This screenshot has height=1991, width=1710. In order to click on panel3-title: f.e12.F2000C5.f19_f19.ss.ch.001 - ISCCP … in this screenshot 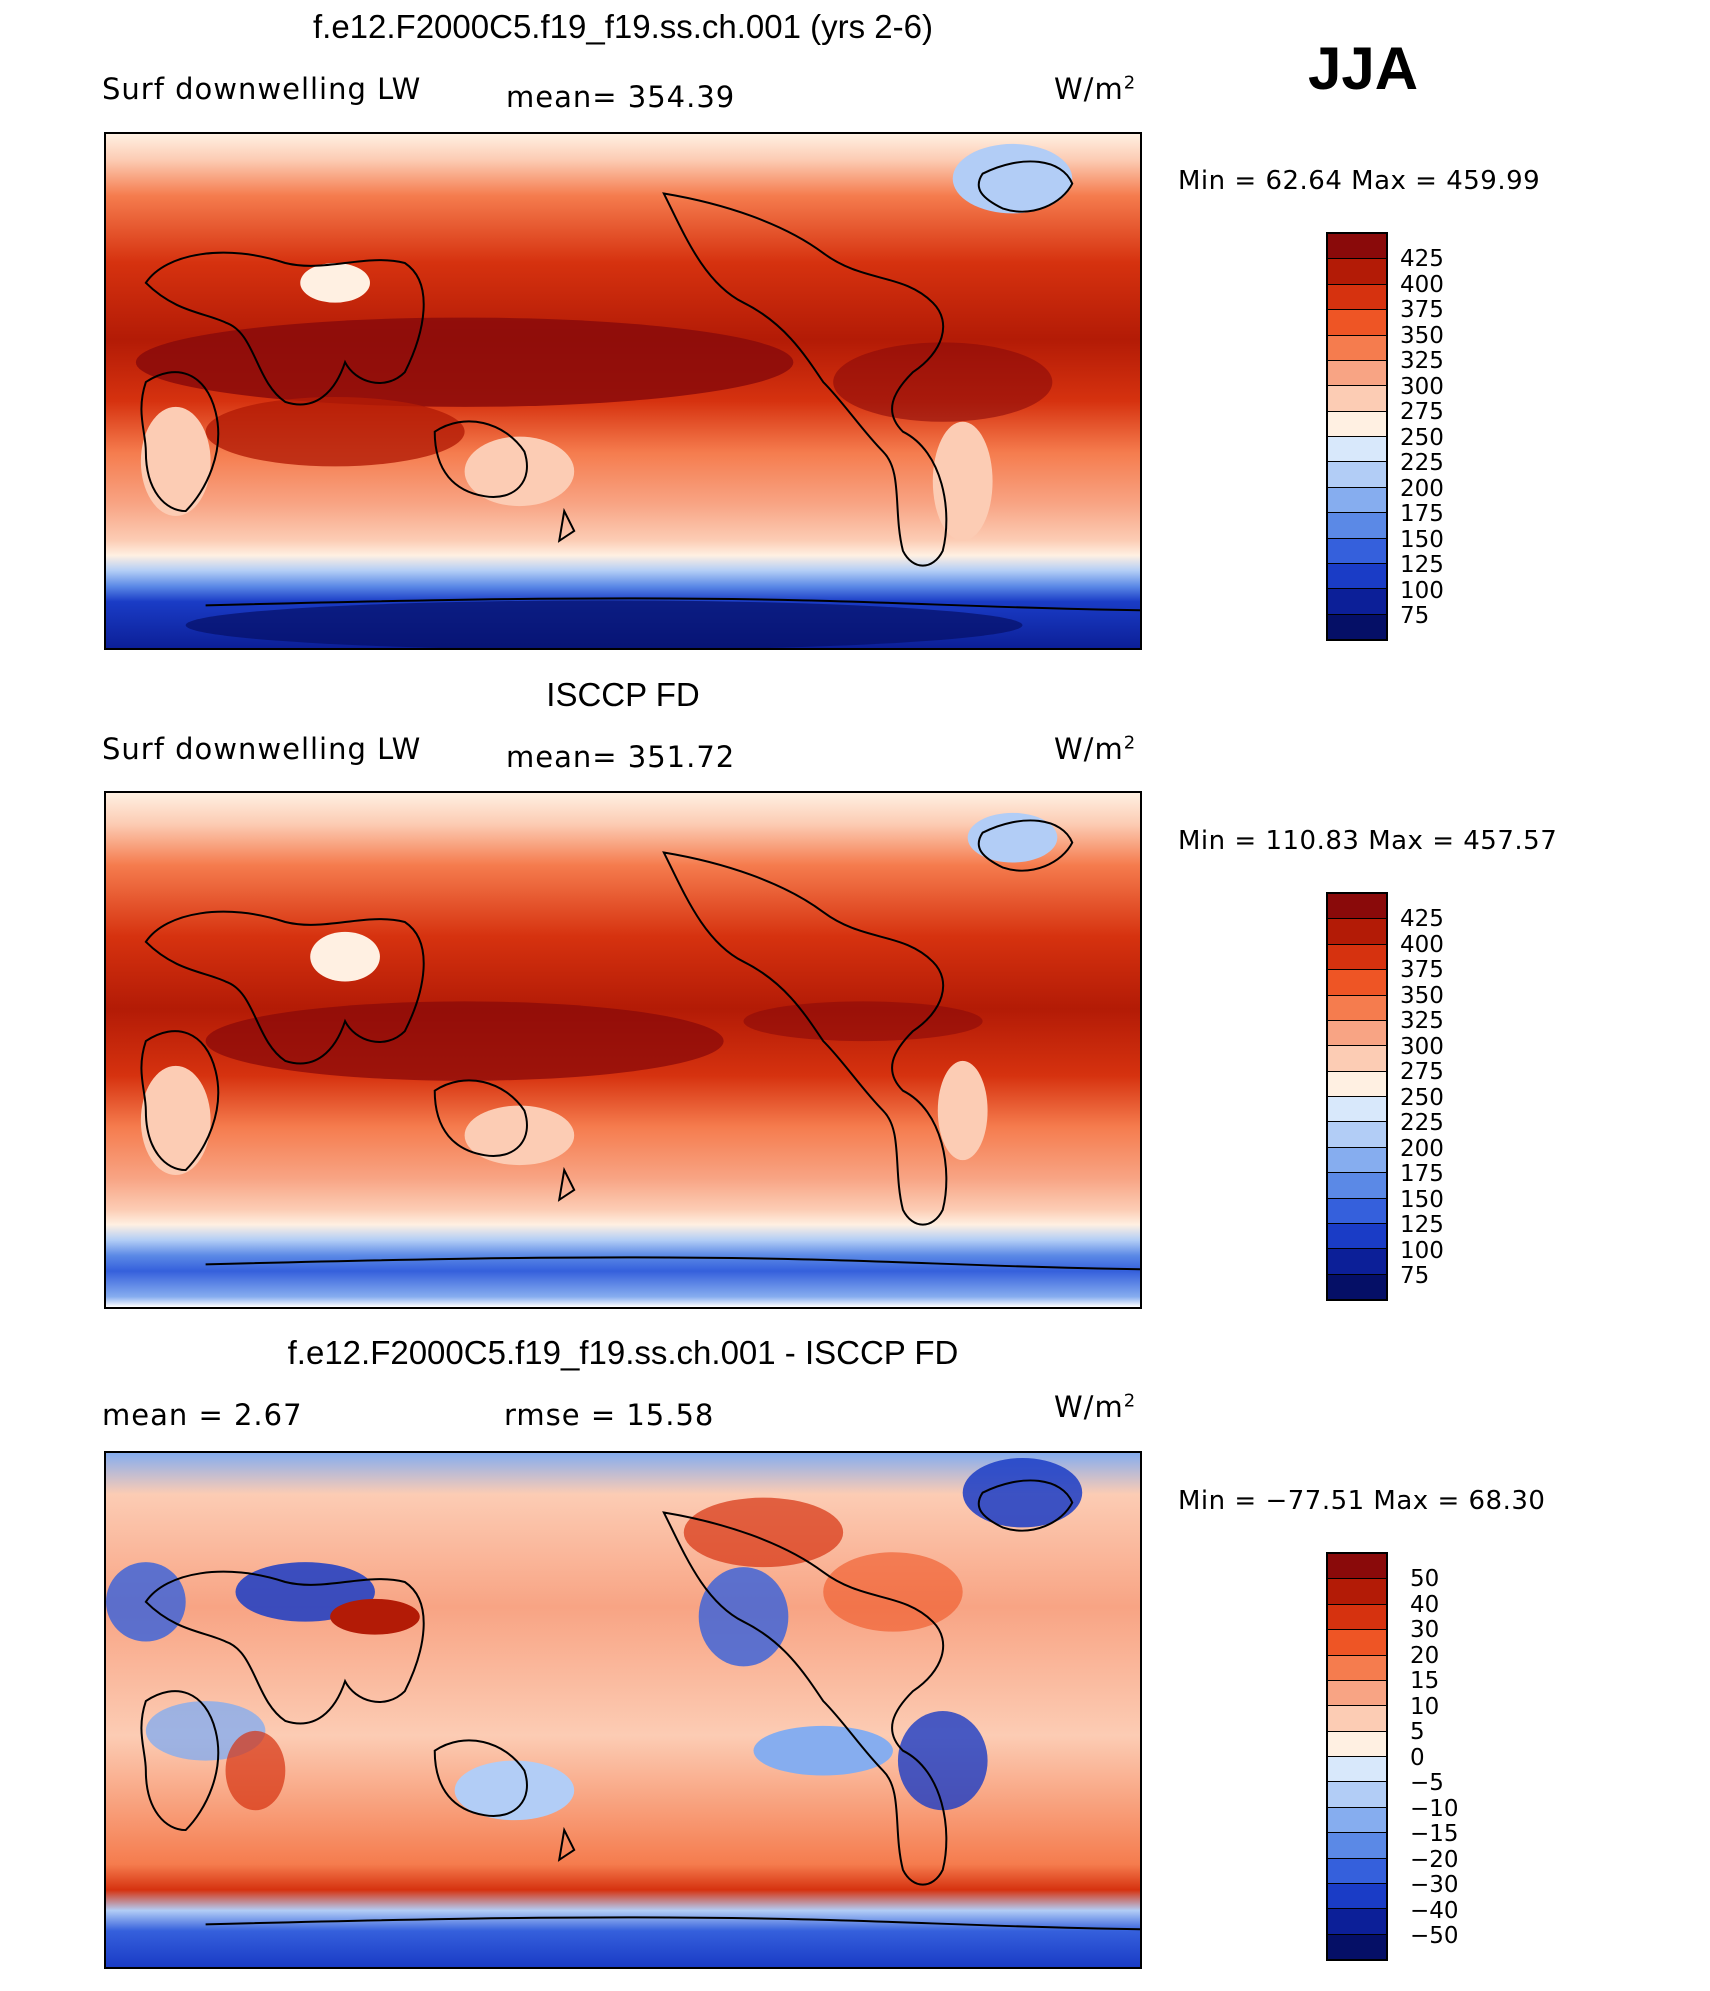, I will do `click(623, 1352)`.